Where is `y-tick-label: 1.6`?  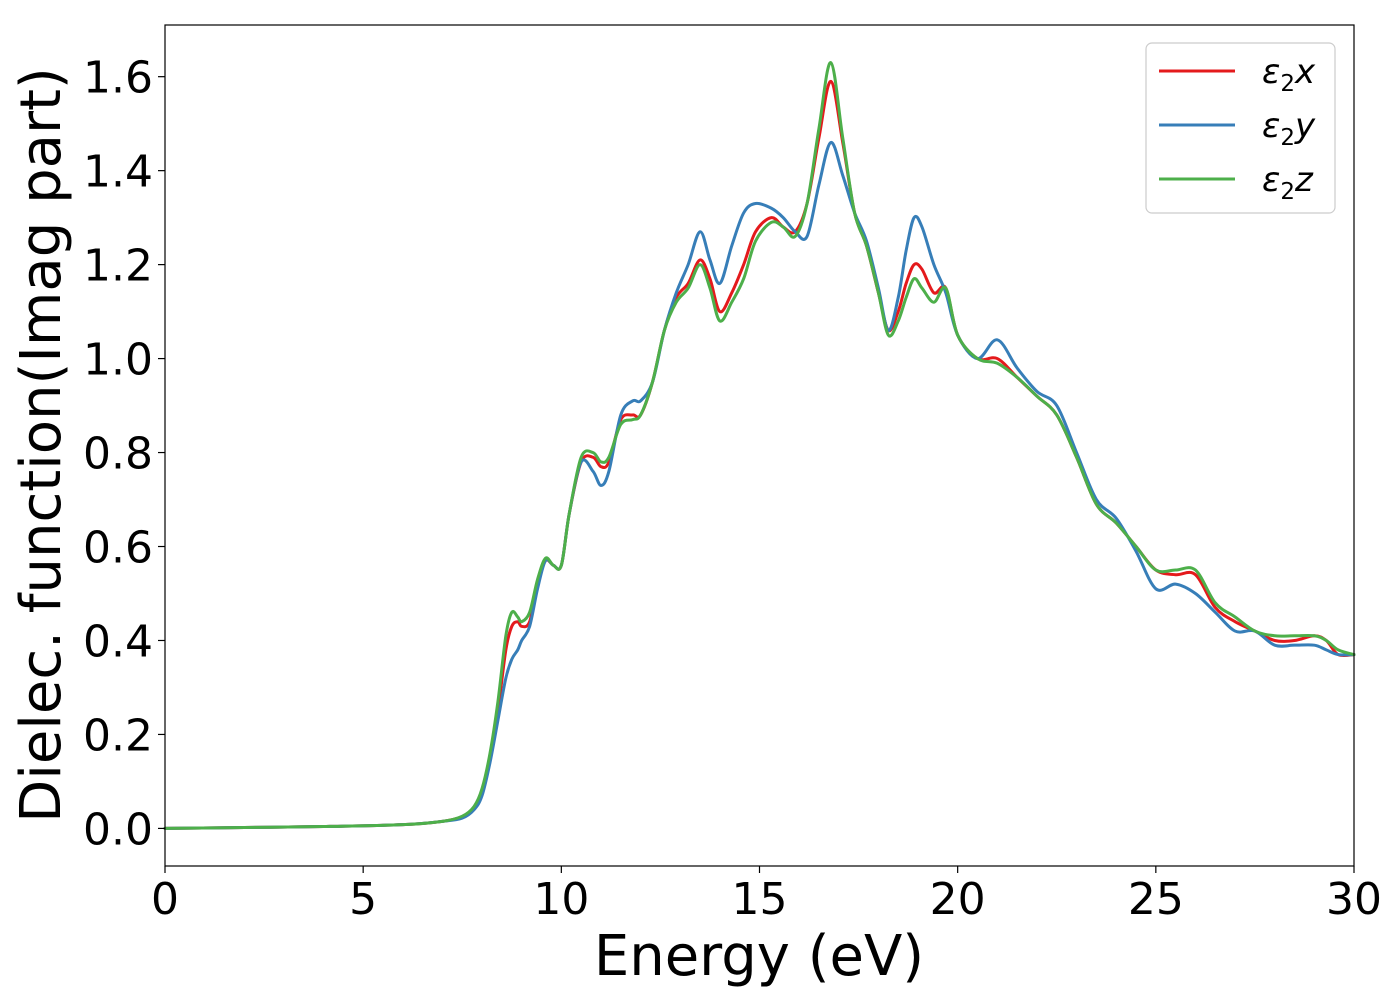
y-tick-label: 1.6 is located at coordinates (118, 78).